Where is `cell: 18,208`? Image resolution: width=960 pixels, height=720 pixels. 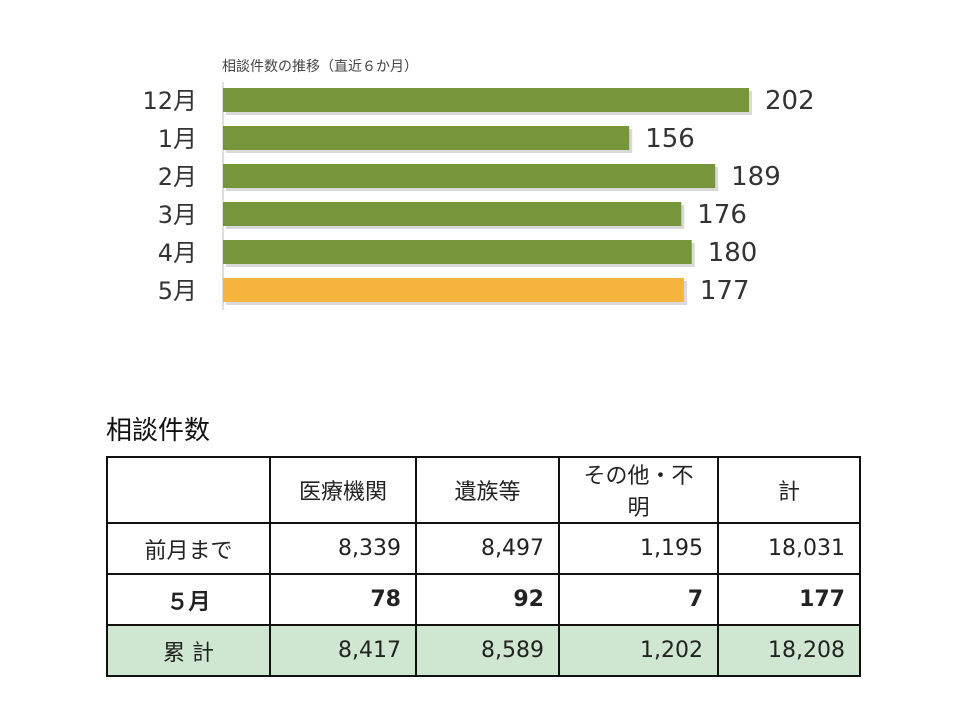
cell: 18,208 is located at coordinates (789, 650).